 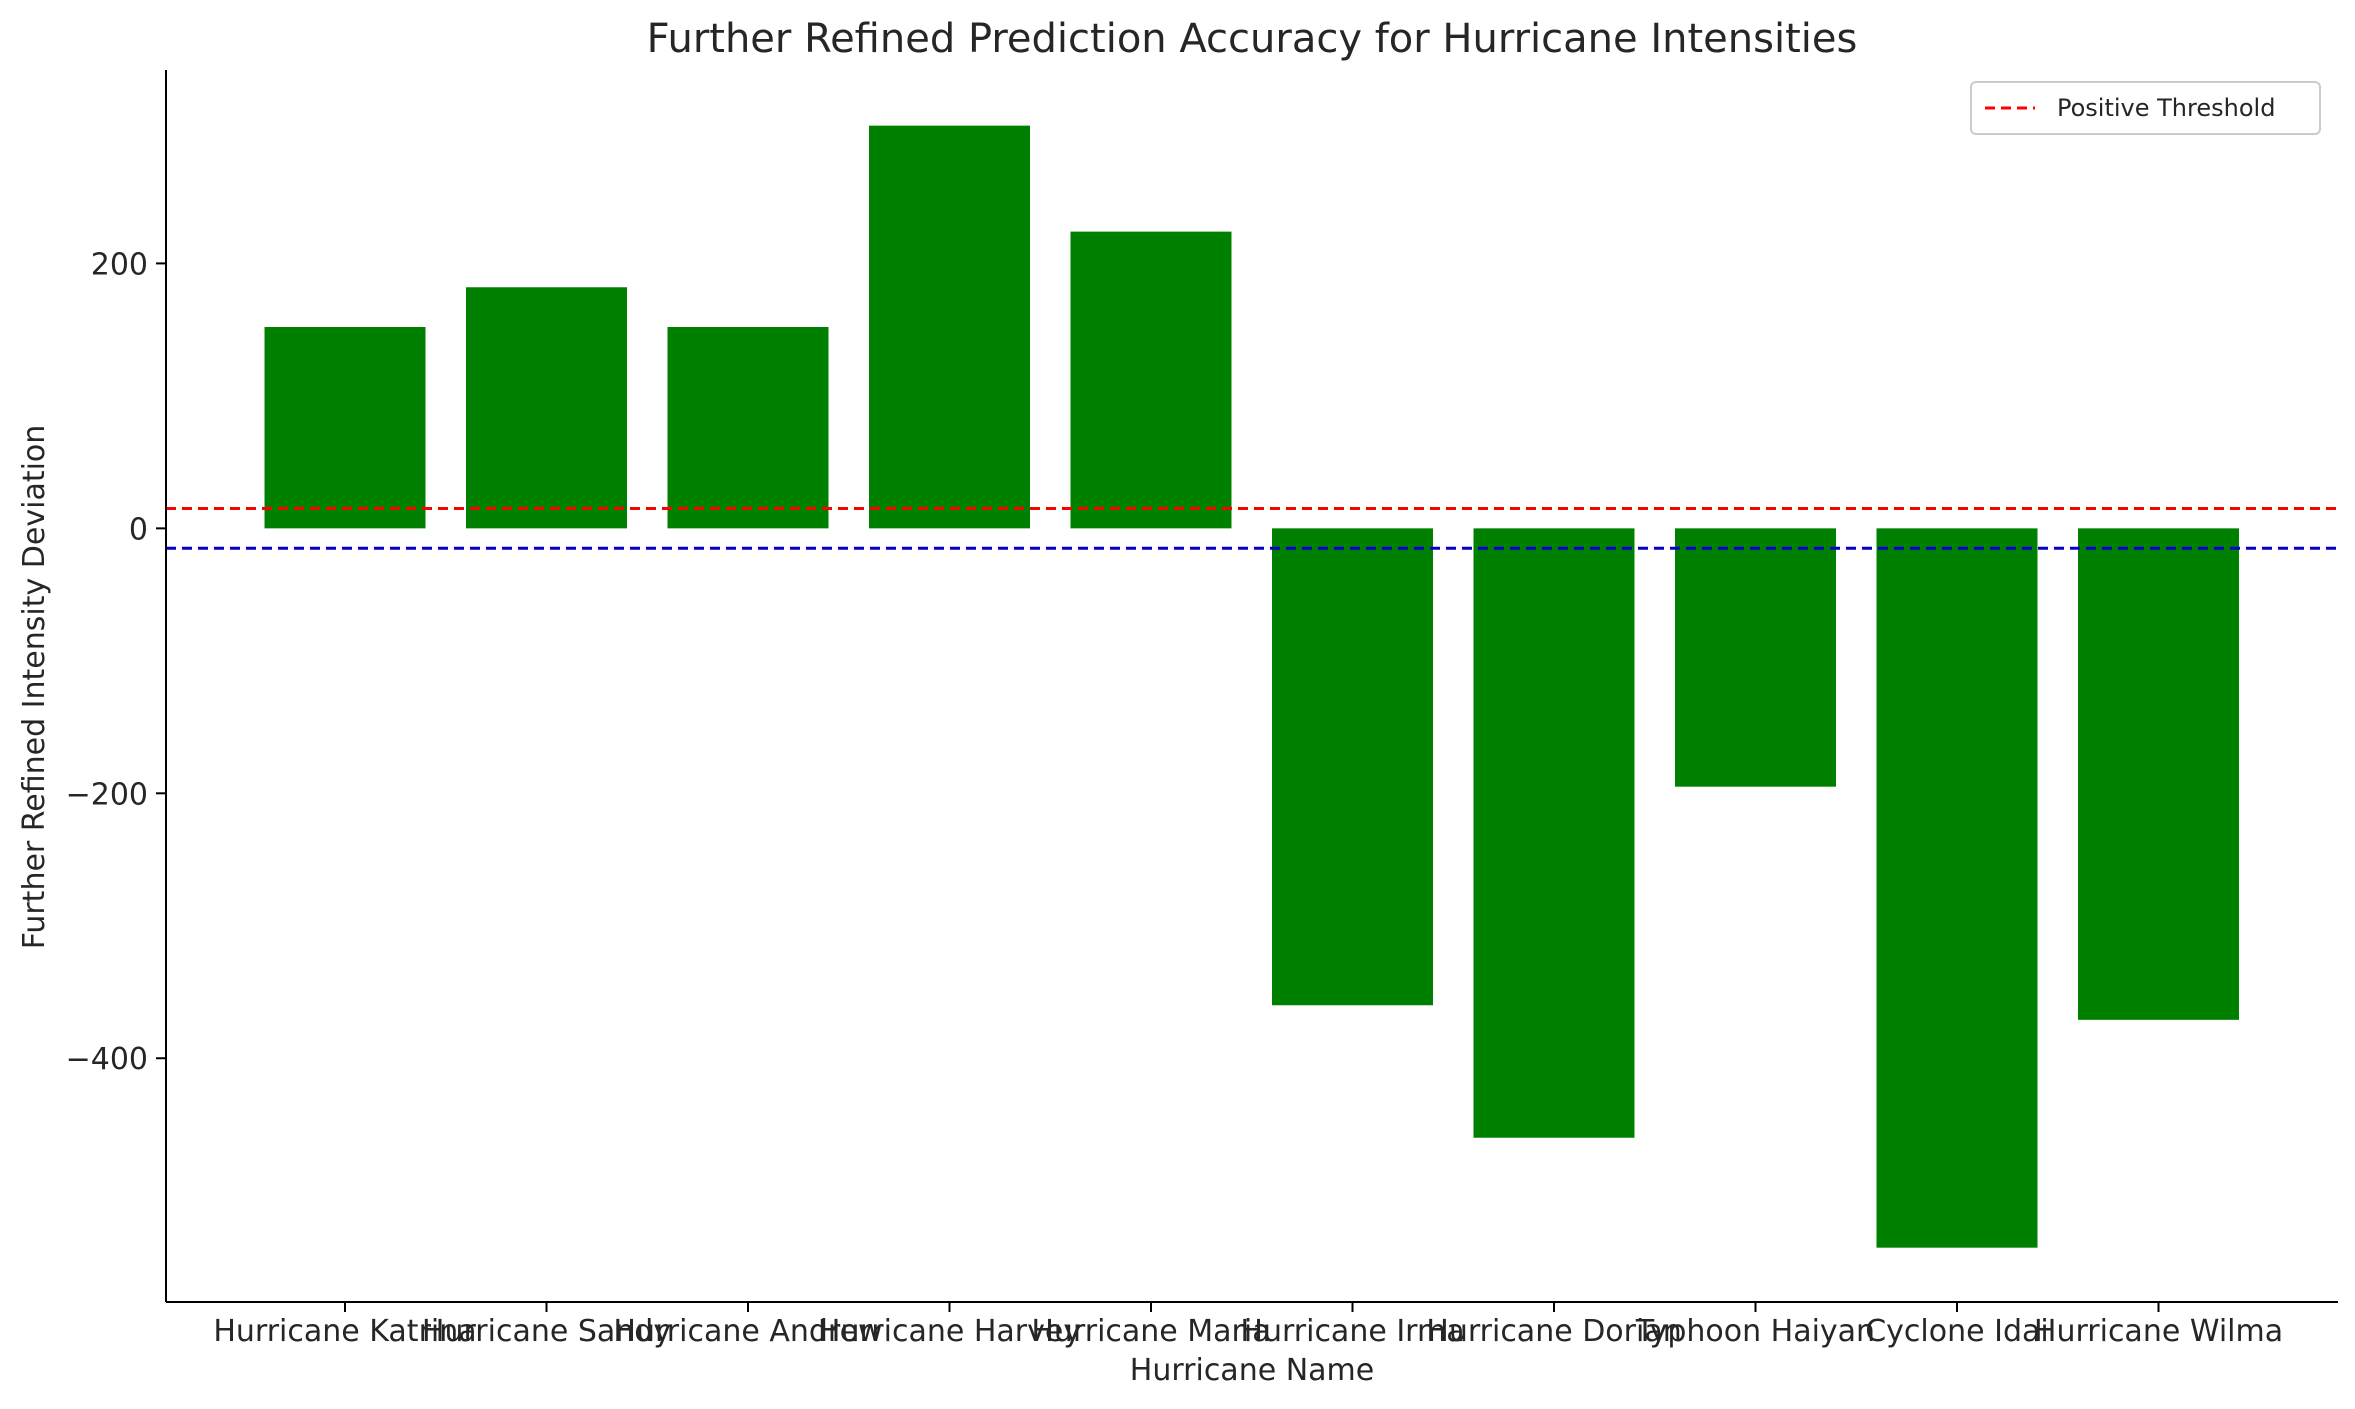 I want to click on x-tick-label-hurricane-sandy: Hurricane Sandy, so click(x=546, y=1331).